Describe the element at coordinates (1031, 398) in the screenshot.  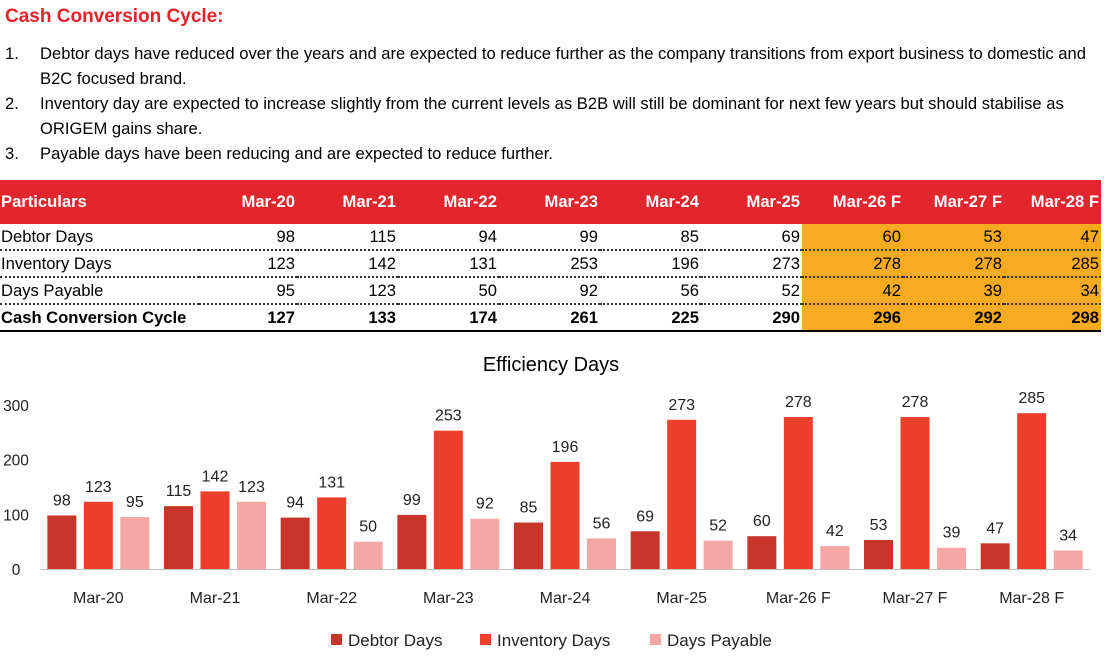
I see `data-label: 285` at that location.